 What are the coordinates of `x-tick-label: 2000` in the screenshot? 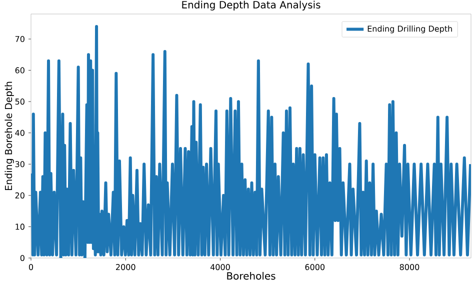 It's located at (126, 267).